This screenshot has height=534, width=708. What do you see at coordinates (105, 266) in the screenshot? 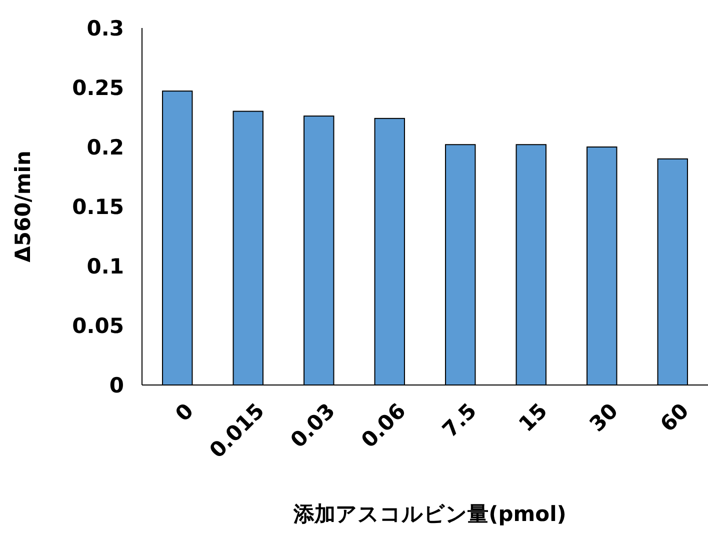
I see `y-tick-label: 0.1` at bounding box center [105, 266].